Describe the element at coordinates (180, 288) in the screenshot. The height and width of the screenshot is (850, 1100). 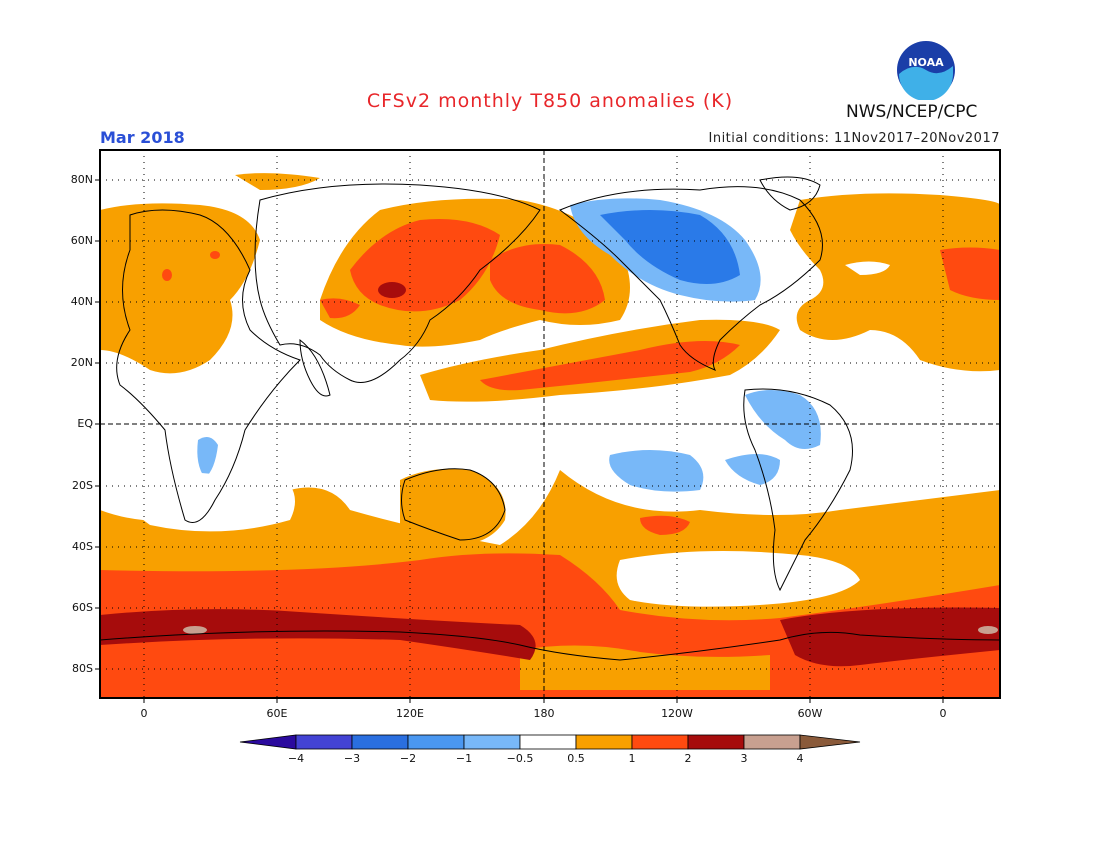
I see `shade-europe-orange` at that location.